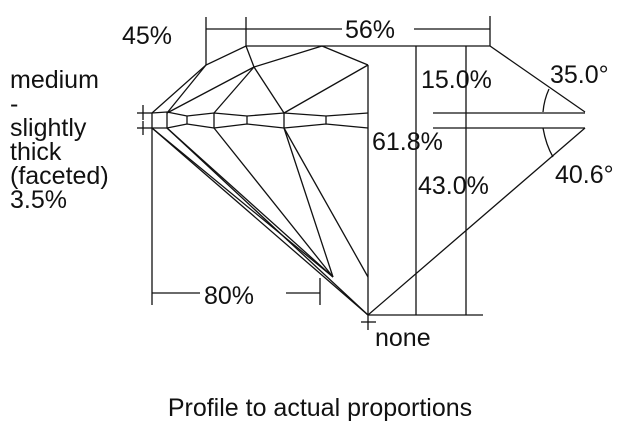  What do you see at coordinates (14, 104) in the screenshot?
I see `girdle-line: -` at bounding box center [14, 104].